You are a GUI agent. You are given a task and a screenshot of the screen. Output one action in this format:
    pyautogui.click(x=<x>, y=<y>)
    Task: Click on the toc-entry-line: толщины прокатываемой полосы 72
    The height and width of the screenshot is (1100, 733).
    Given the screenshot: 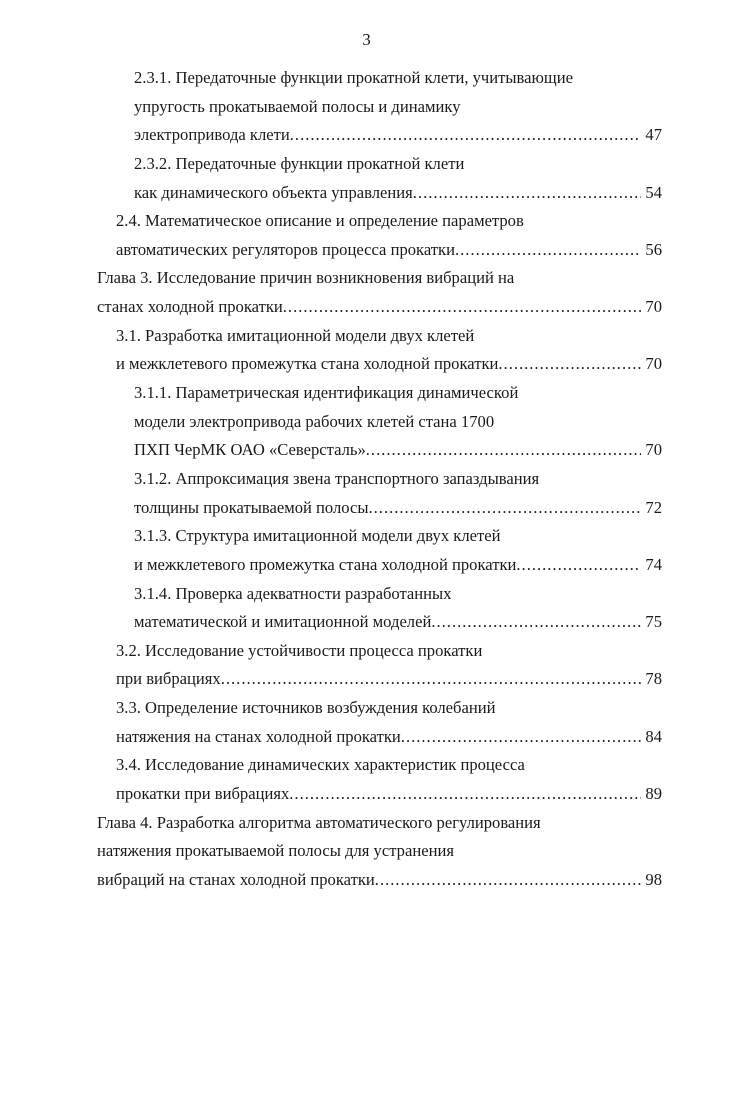 What is the action you would take?
    pyautogui.click(x=331, y=508)
    